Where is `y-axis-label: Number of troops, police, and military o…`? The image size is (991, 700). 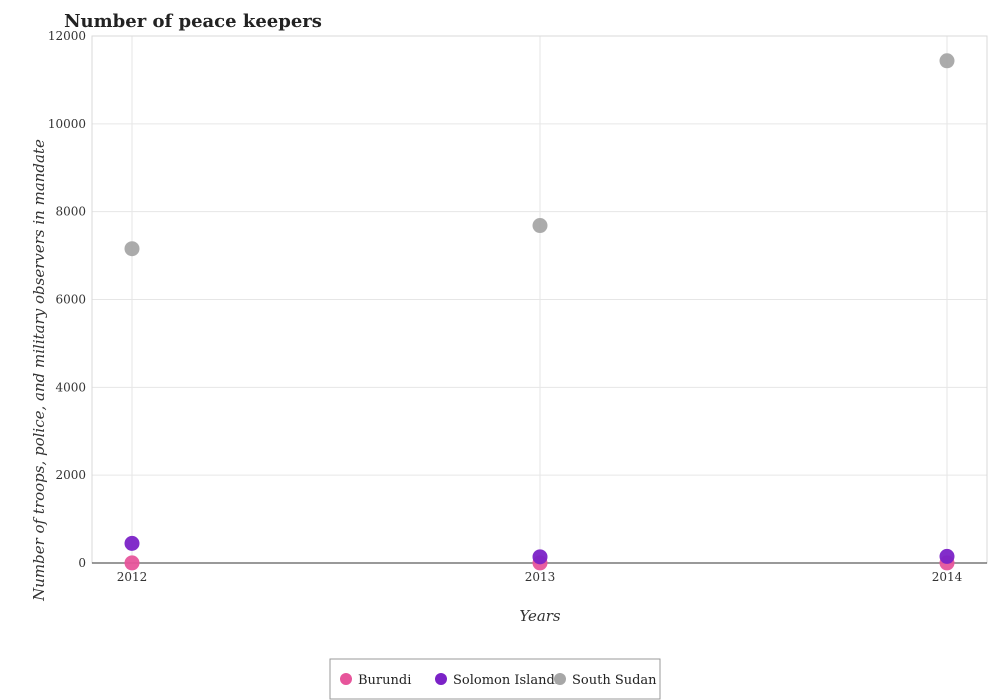 y-axis-label: Number of troops, police, and military o… is located at coordinates (39, 370).